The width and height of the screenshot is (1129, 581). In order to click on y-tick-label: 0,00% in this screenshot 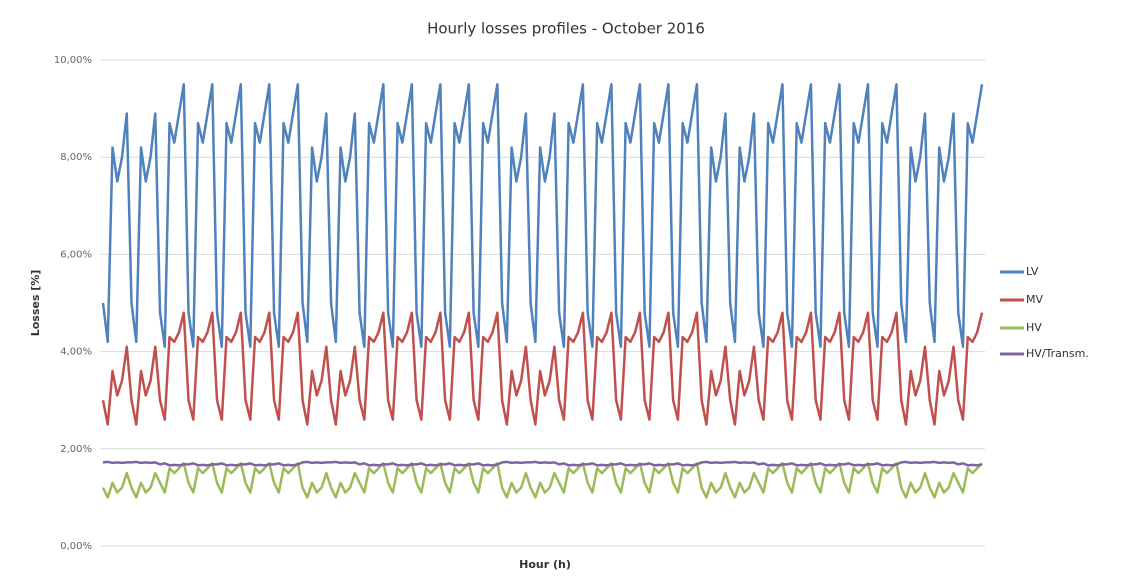, I will do `click(76, 546)`.